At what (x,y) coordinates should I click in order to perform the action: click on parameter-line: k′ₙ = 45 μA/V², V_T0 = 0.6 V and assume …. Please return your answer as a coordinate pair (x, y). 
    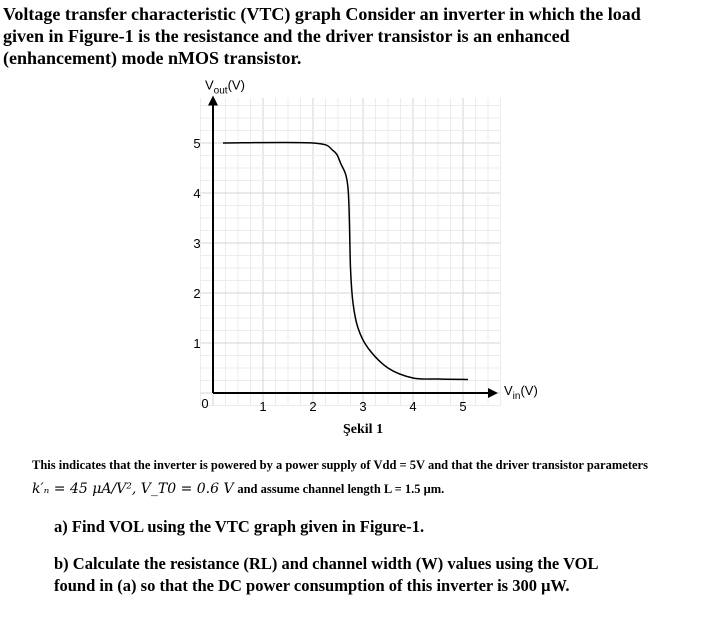
    Looking at the image, I should click on (238, 489).